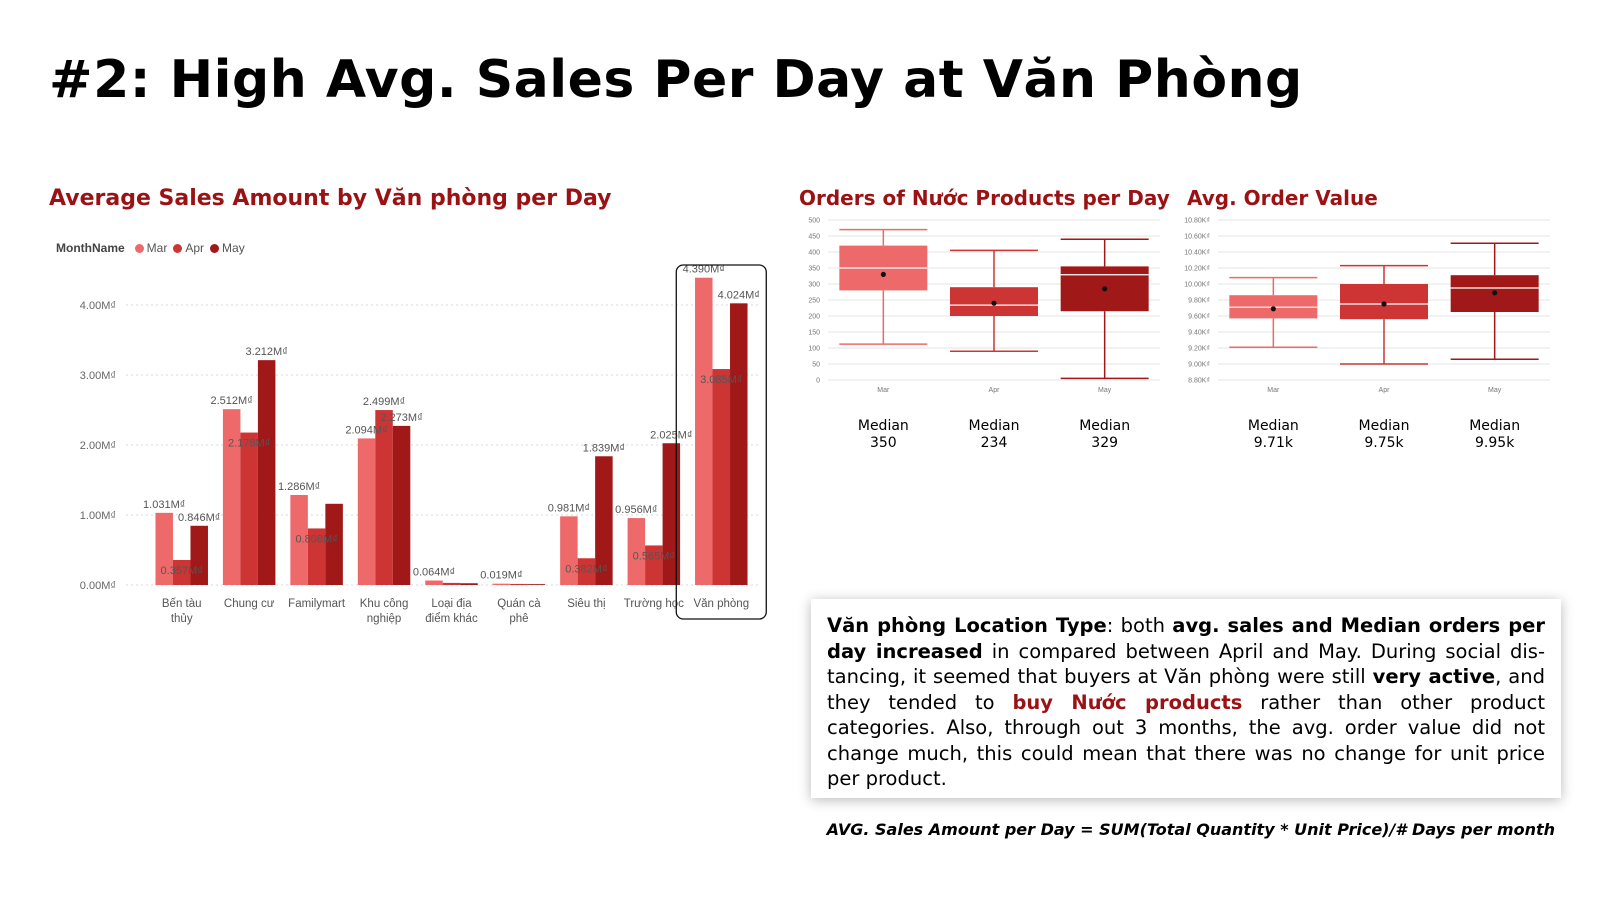  I want to click on legend-label-mar: Mar, so click(157, 248).